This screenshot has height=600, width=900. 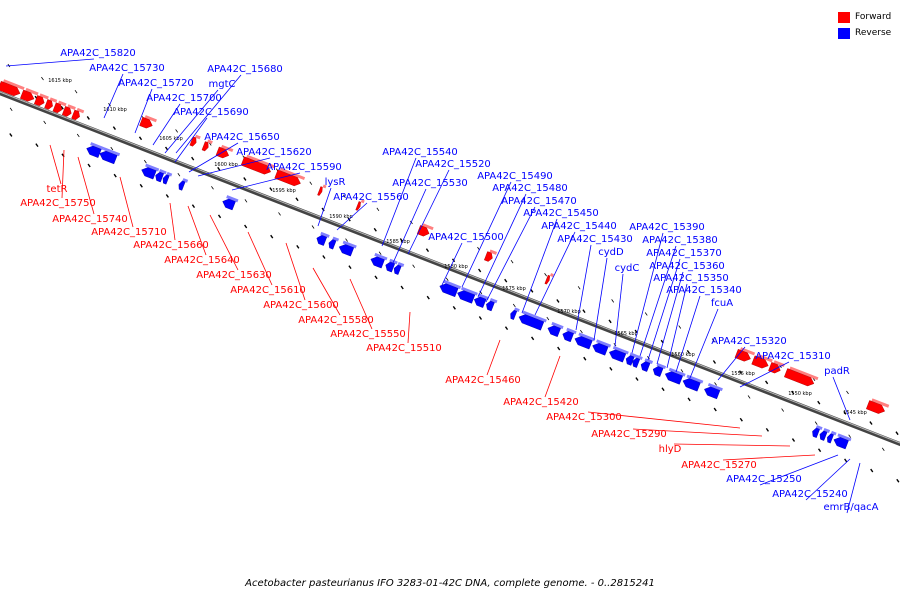 I want to click on tick-label: 1600 kbp, so click(x=226, y=165).